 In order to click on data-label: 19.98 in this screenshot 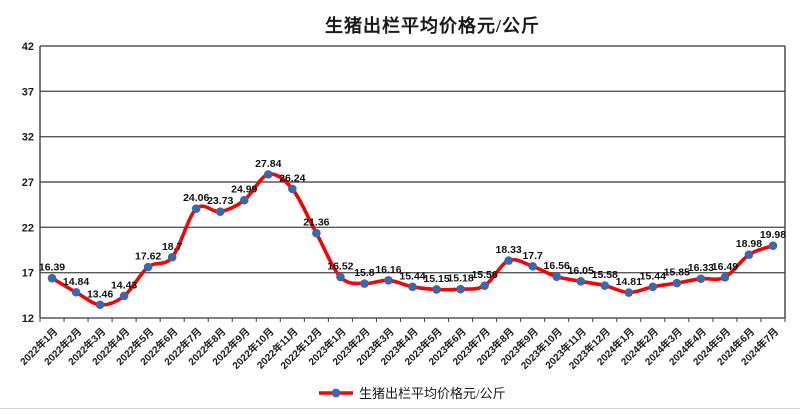, I will do `click(773, 235)`.